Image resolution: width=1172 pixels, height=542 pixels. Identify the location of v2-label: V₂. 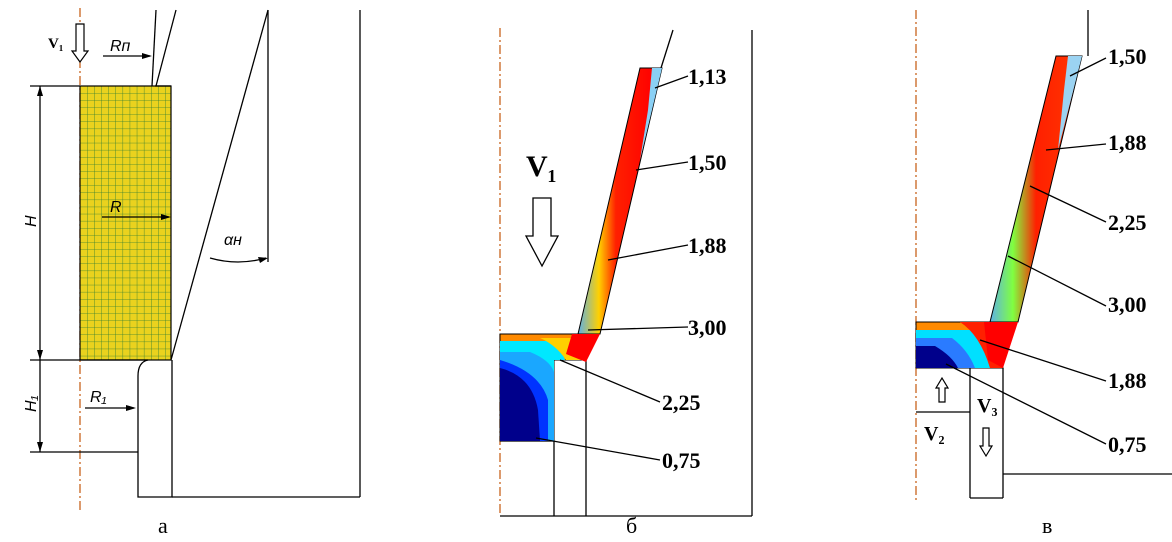
(934, 434).